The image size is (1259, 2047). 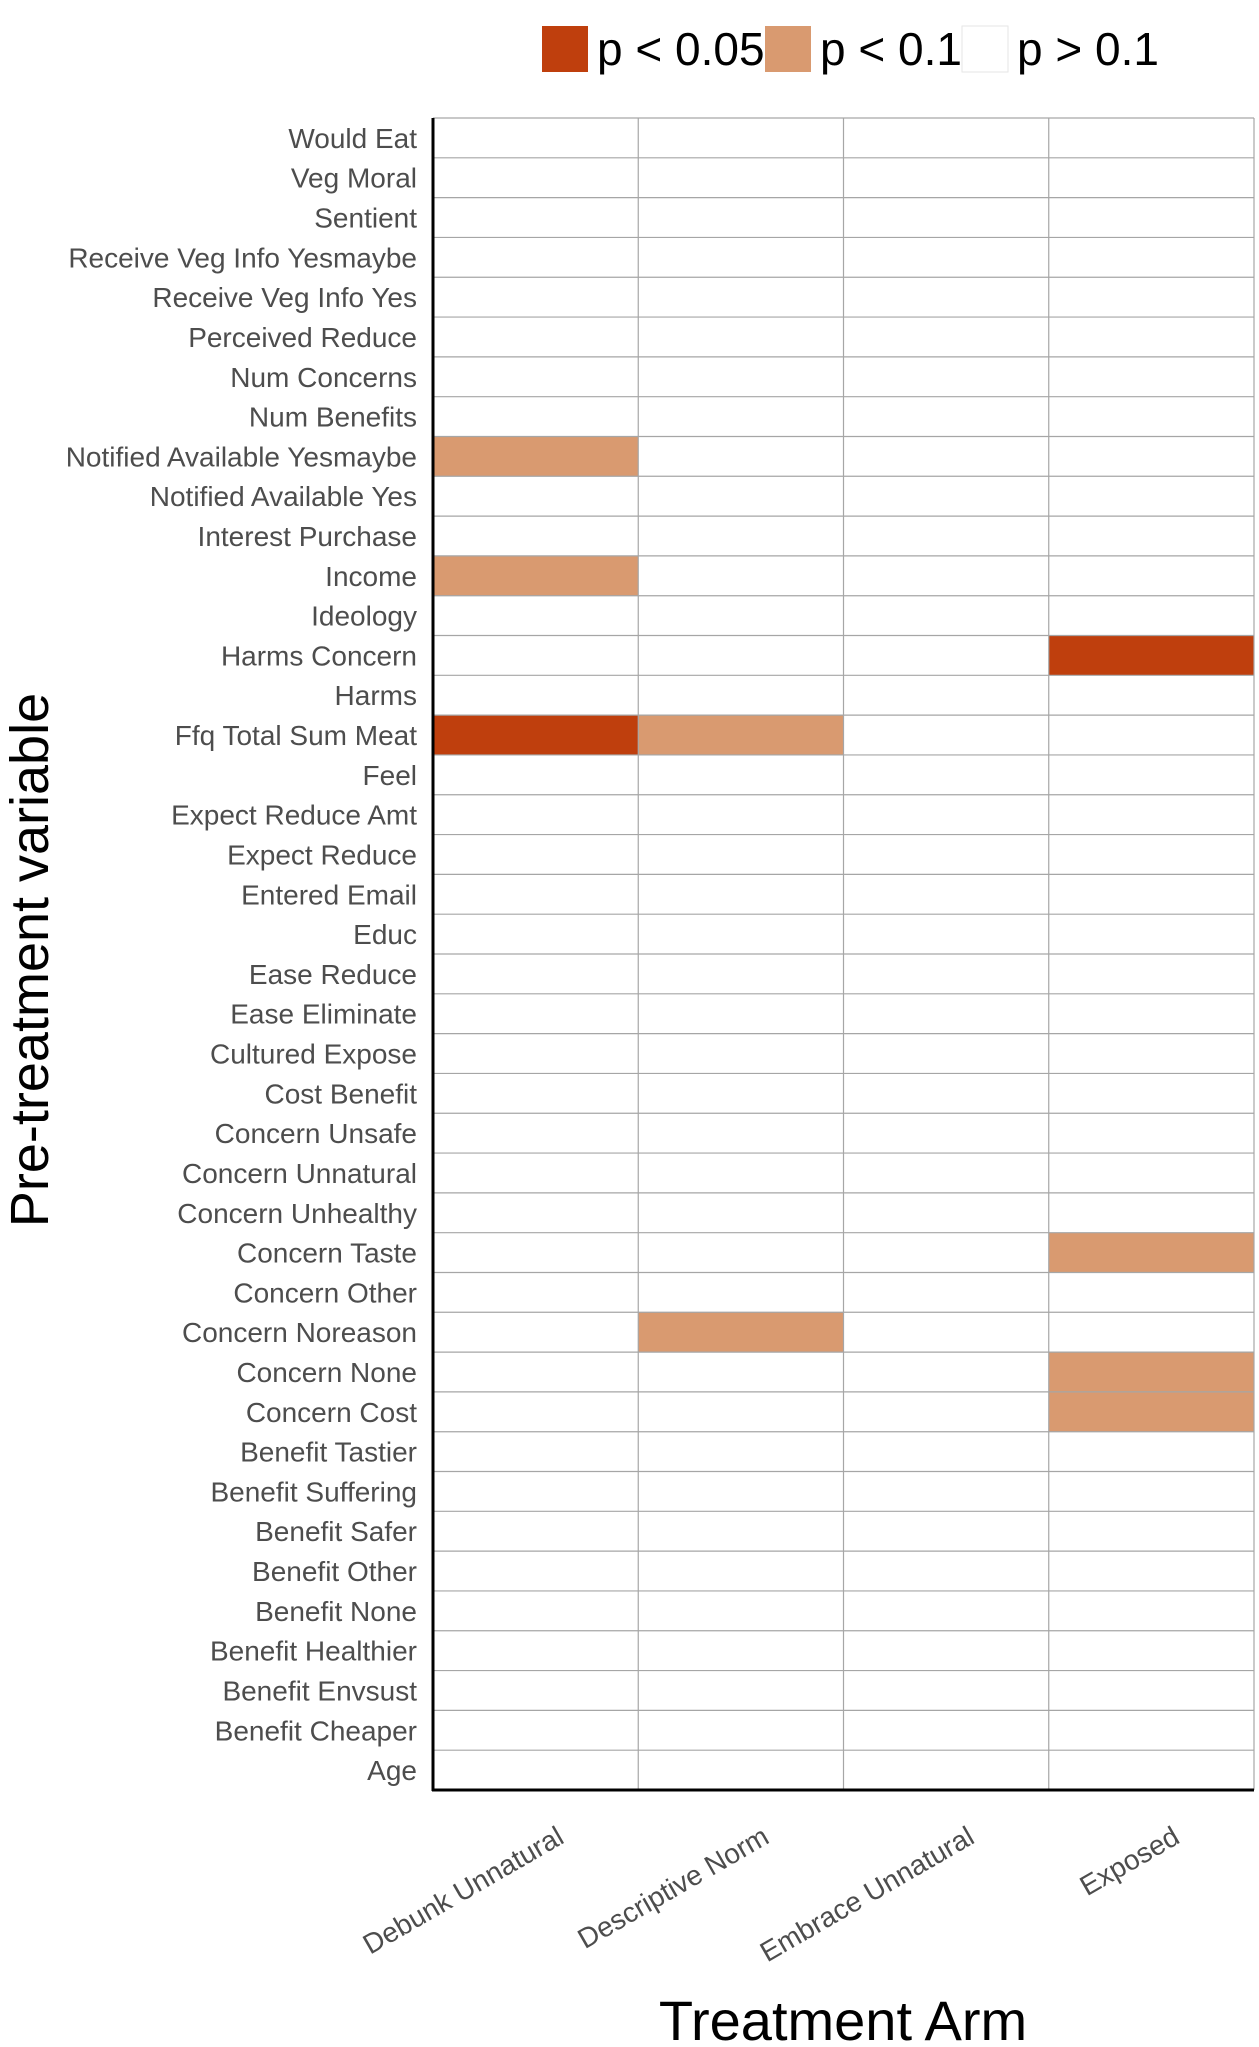 I want to click on cell-num-benefits-debunk-unnatural, so click(x=536, y=416).